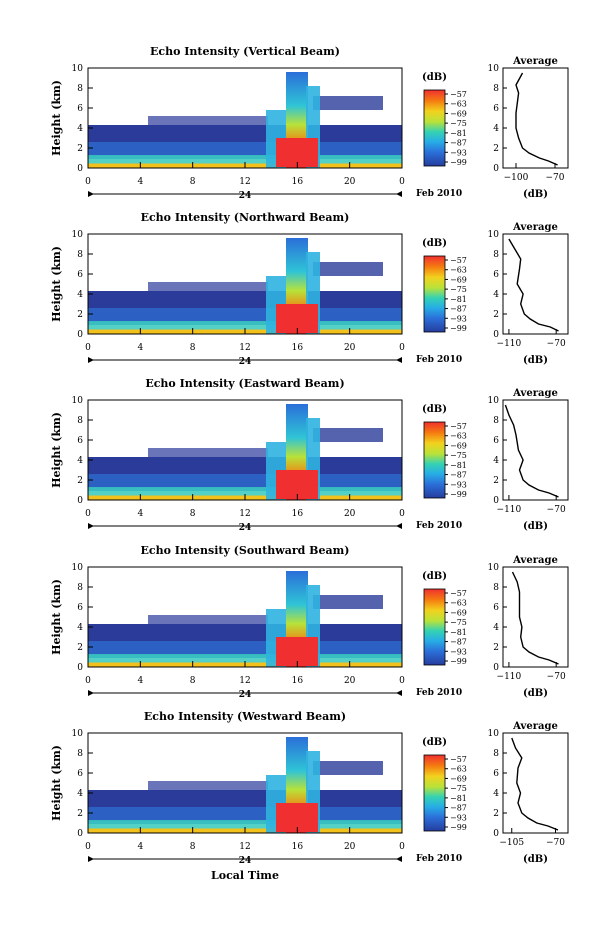 The width and height of the screenshot is (616, 929). What do you see at coordinates (245, 619) in the screenshot?
I see `echo-heatmap` at bounding box center [245, 619].